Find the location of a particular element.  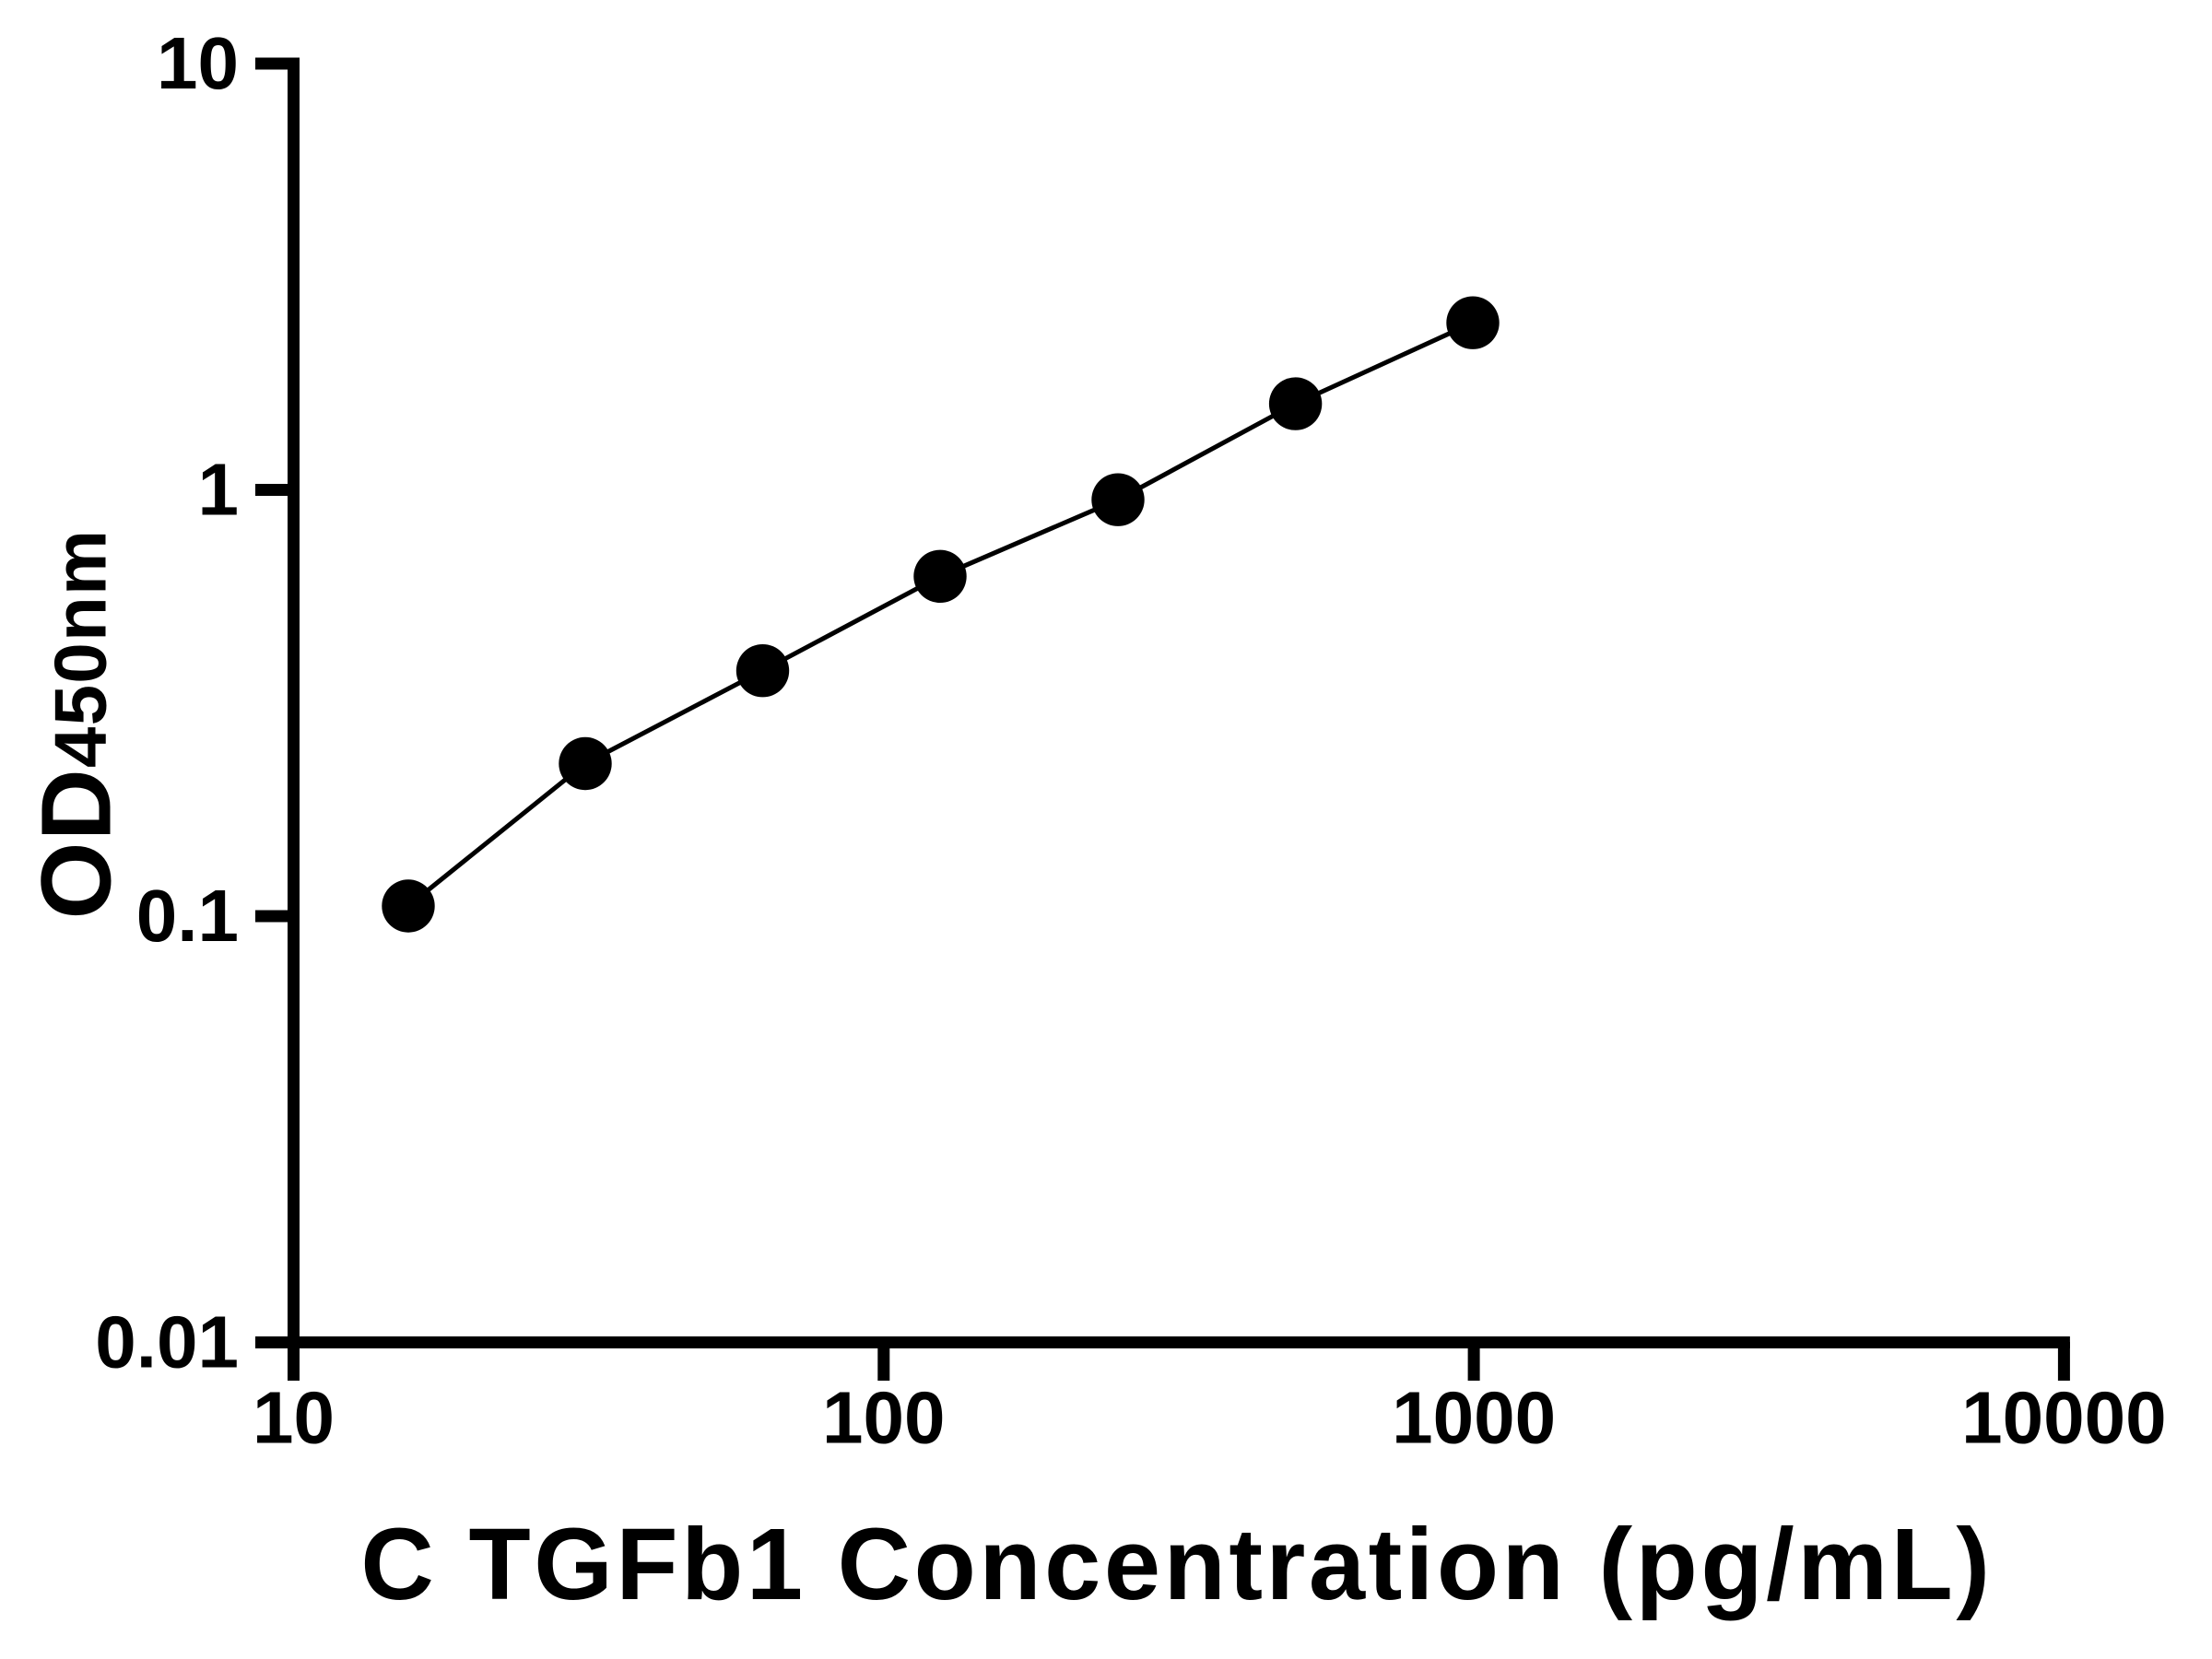

svg-text: 10000 is located at coordinates (2063, 1418).